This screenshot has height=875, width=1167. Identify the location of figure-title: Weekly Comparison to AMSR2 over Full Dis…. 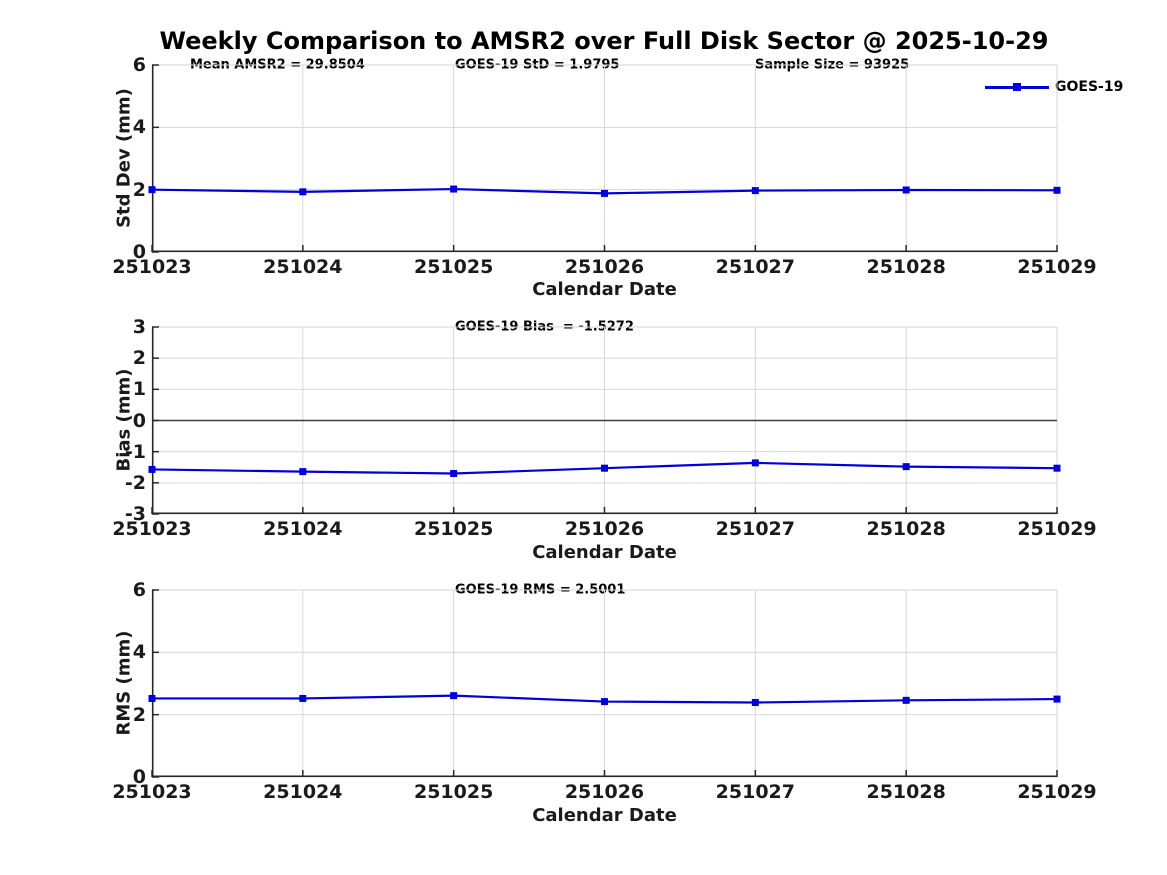
(604, 41).